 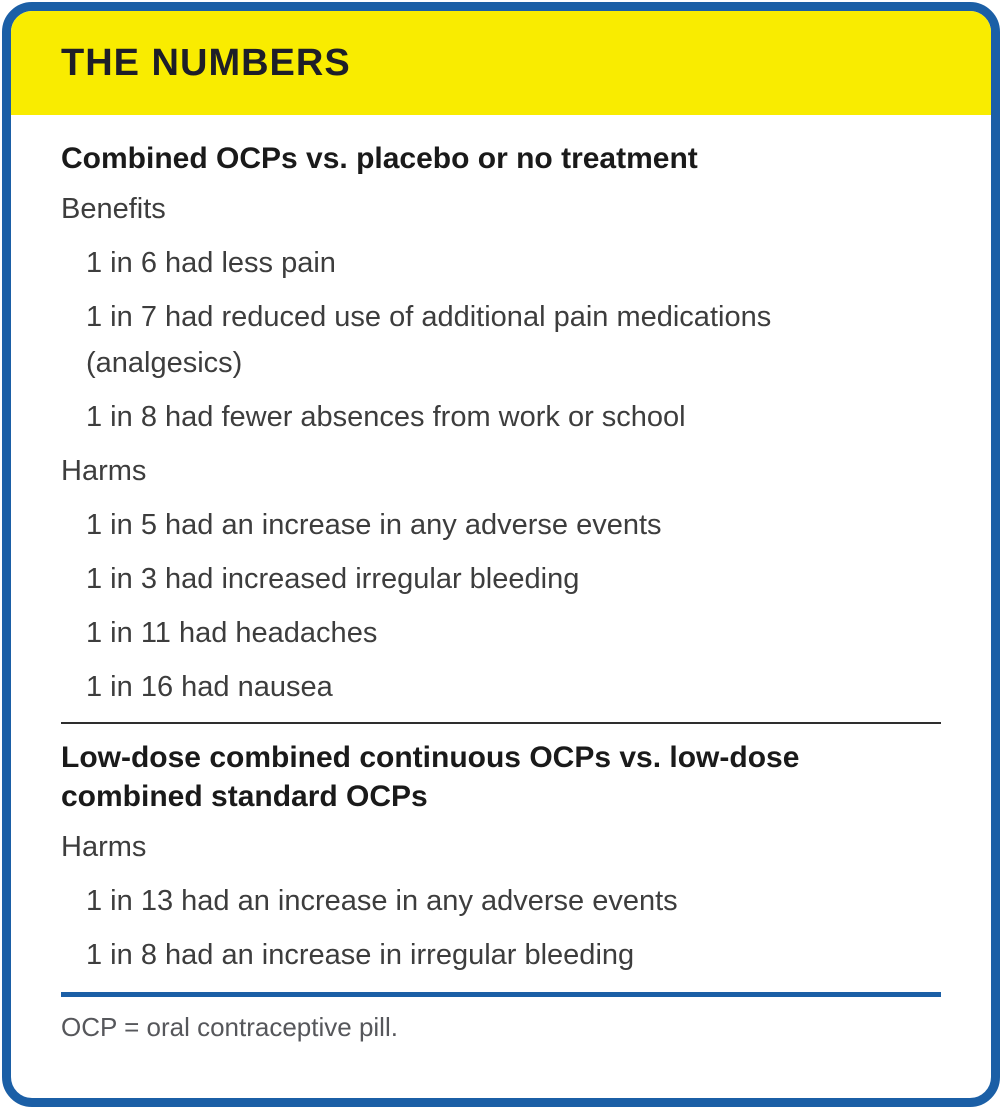 What do you see at coordinates (229, 1027) in the screenshot?
I see `footnote: OCP = oral contraceptive pill.` at bounding box center [229, 1027].